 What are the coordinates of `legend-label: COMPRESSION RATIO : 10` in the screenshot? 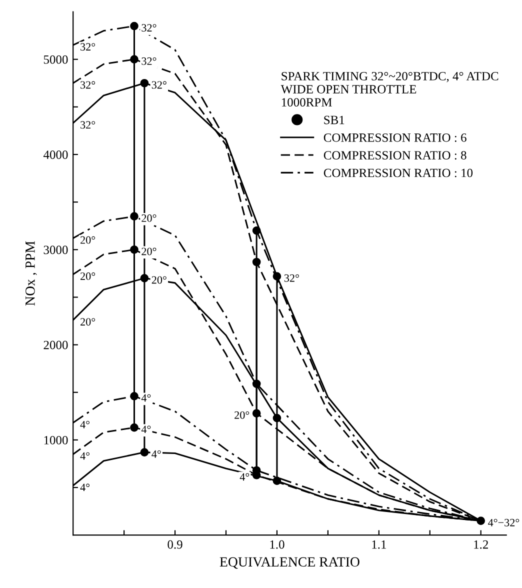 It's located at (398, 173).